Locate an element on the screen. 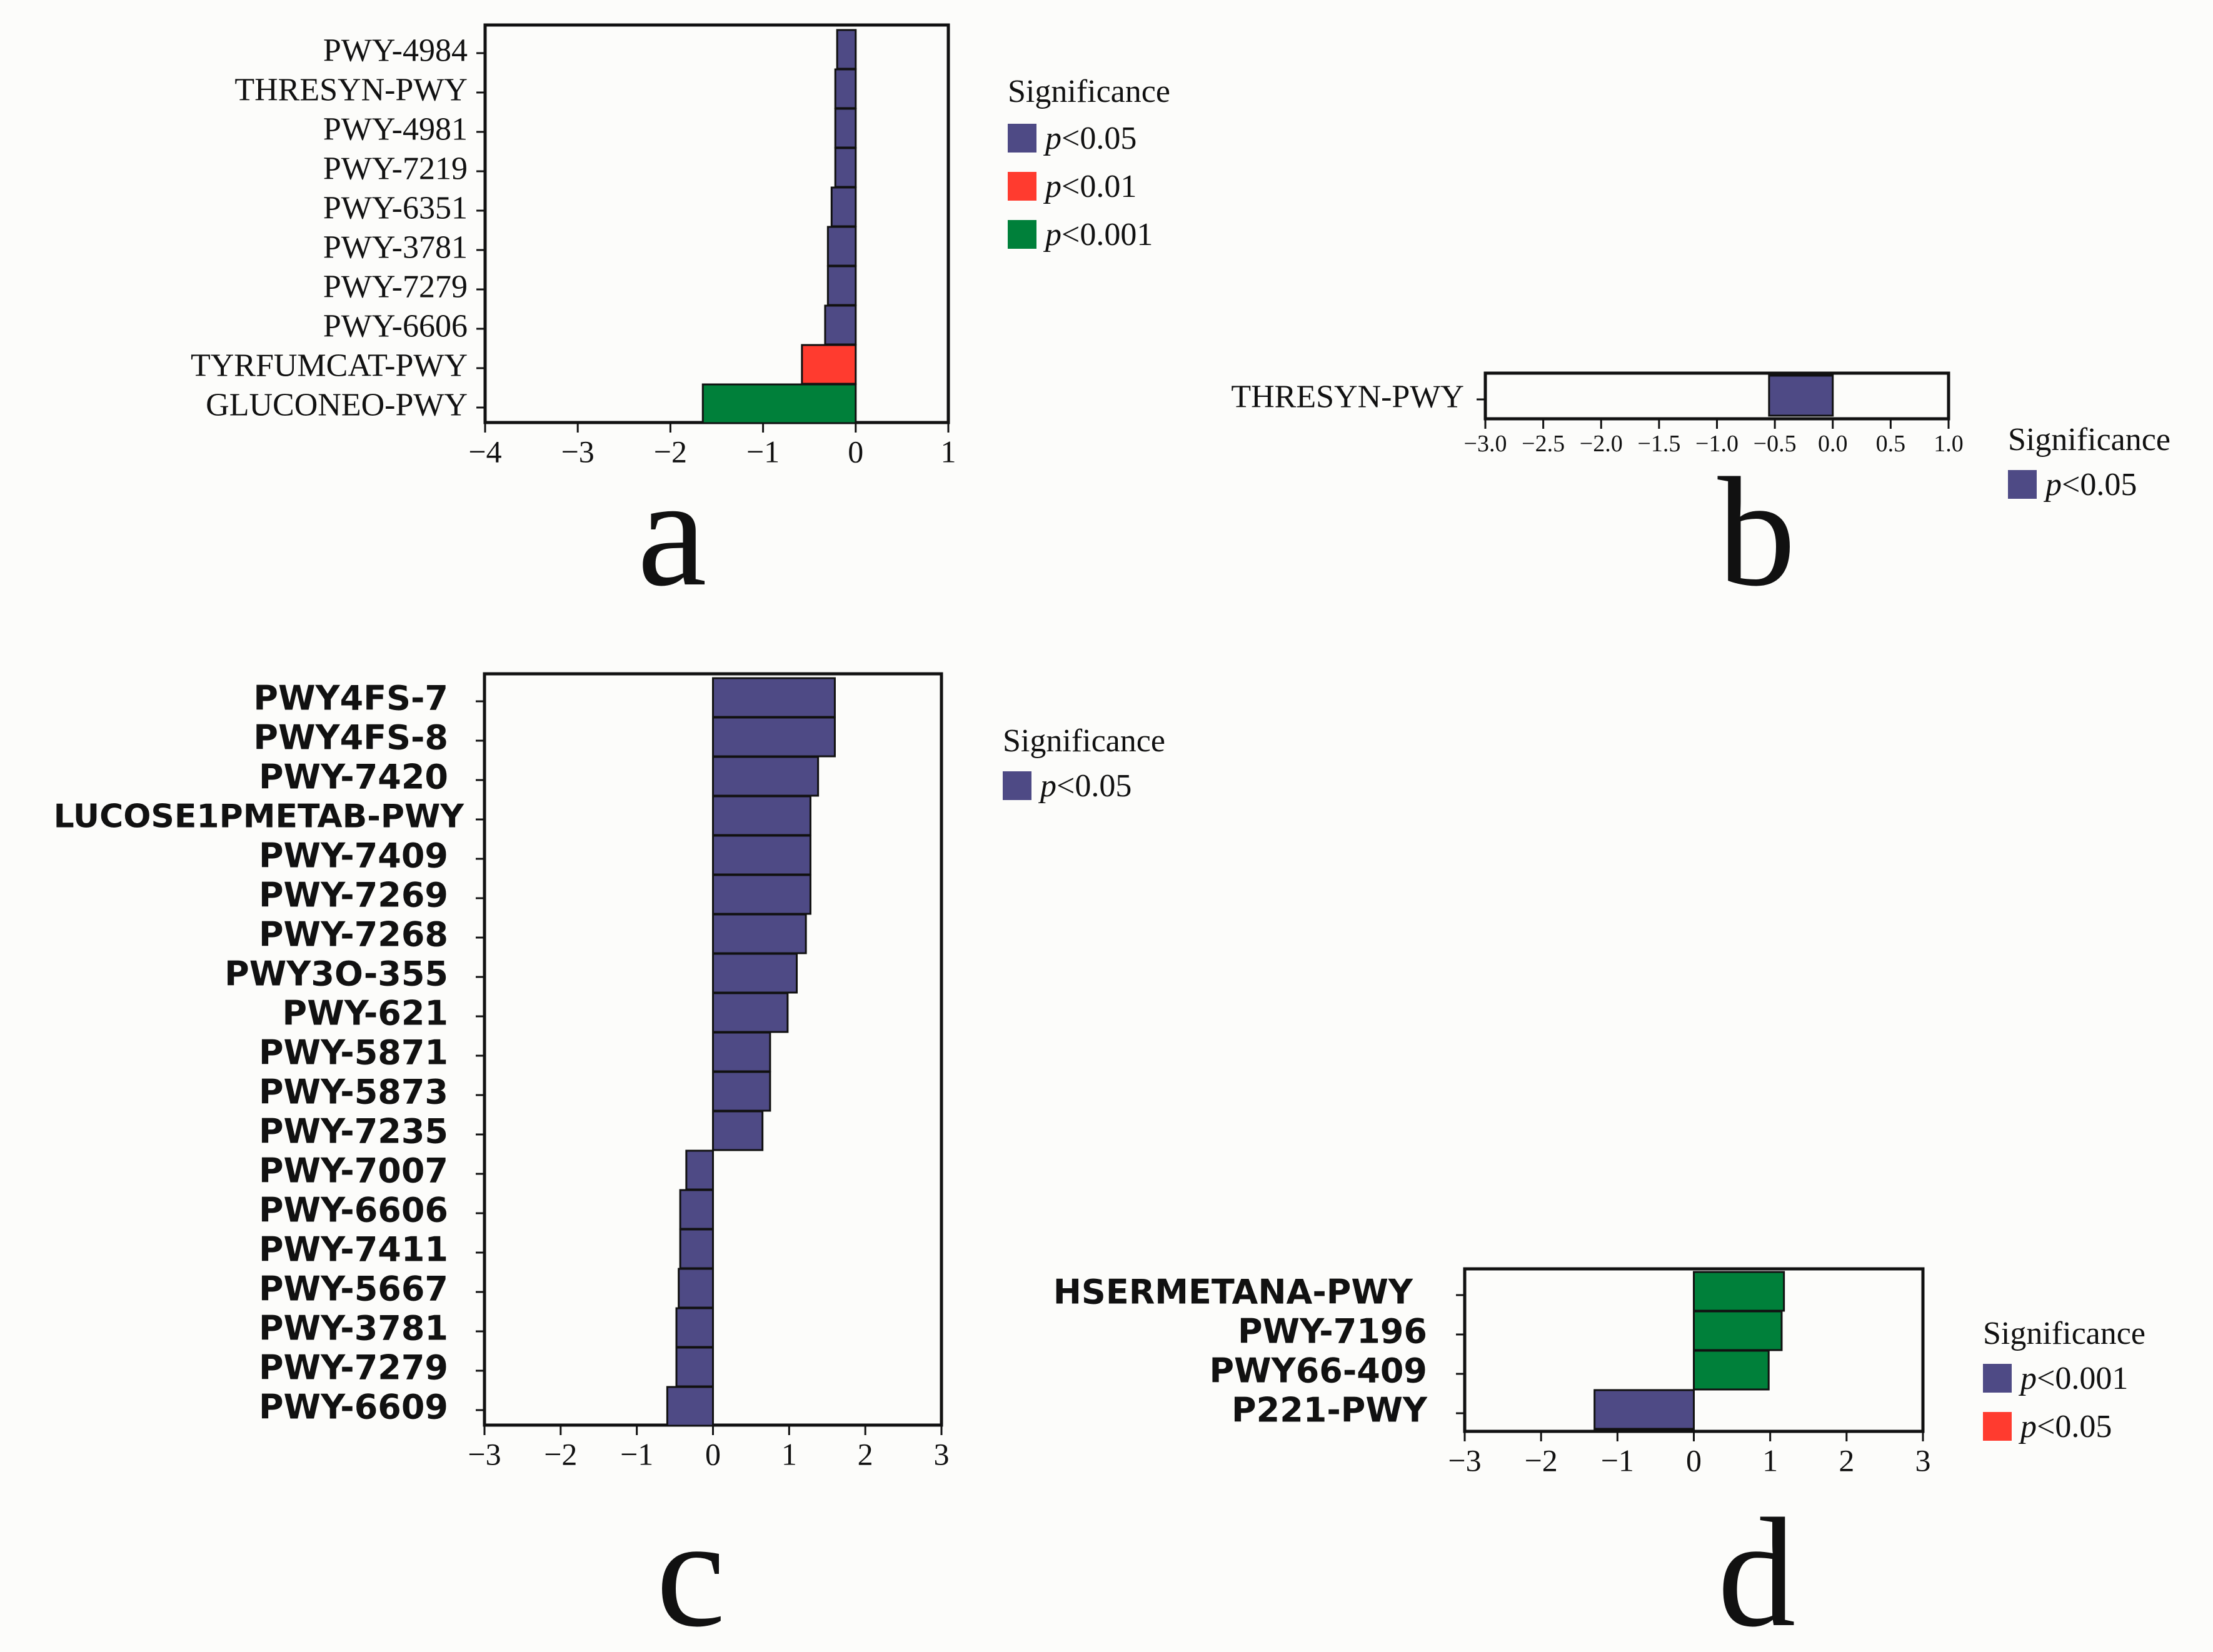 The width and height of the screenshot is (2213, 1652). x-tick-label-d: 0 is located at coordinates (1694, 1460).